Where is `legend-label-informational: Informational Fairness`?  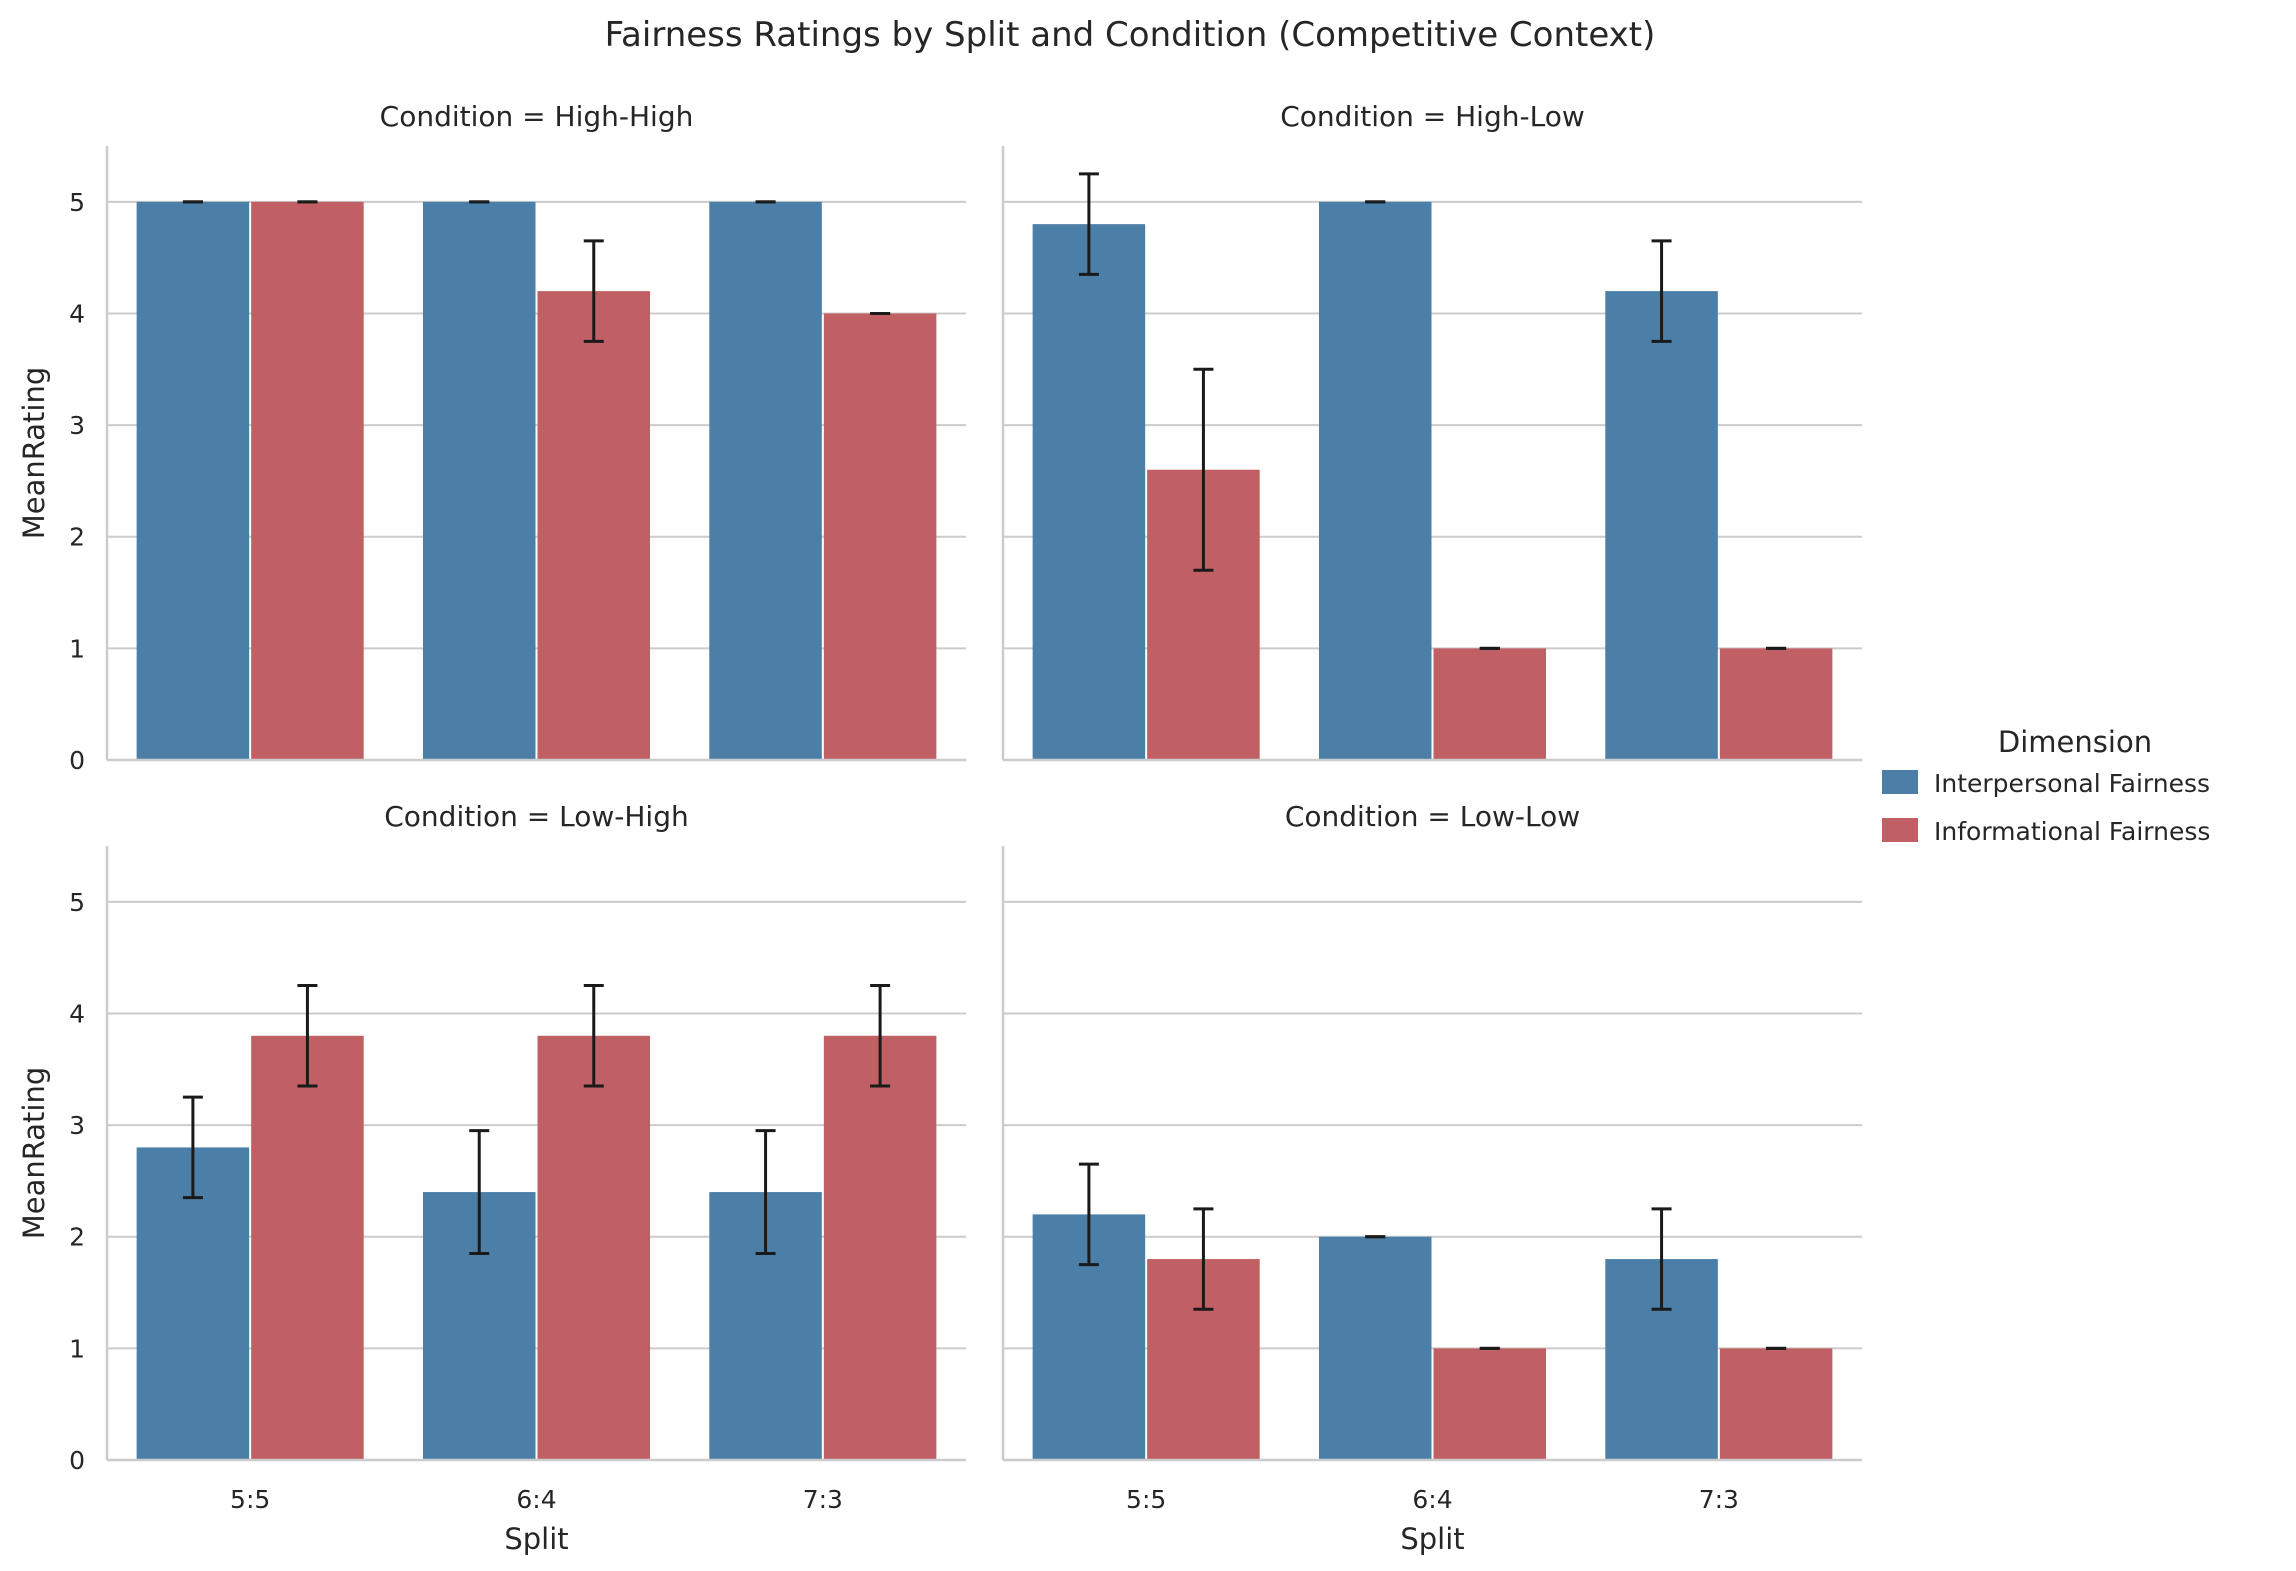 legend-label-informational: Informational Fairness is located at coordinates (2072, 831).